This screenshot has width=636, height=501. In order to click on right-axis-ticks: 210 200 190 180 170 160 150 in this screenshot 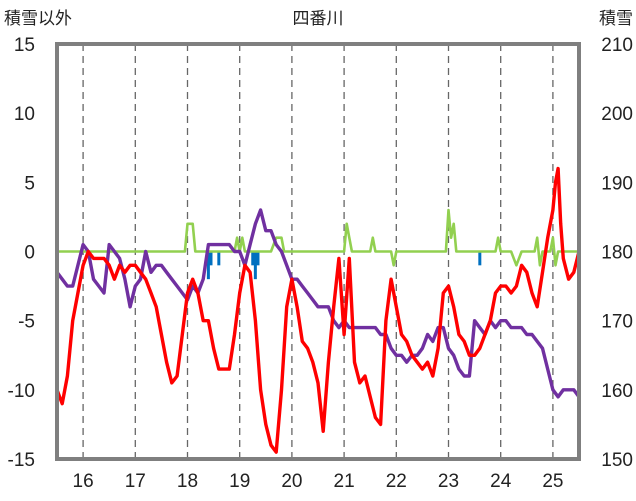, I will do `click(617, 253)`.